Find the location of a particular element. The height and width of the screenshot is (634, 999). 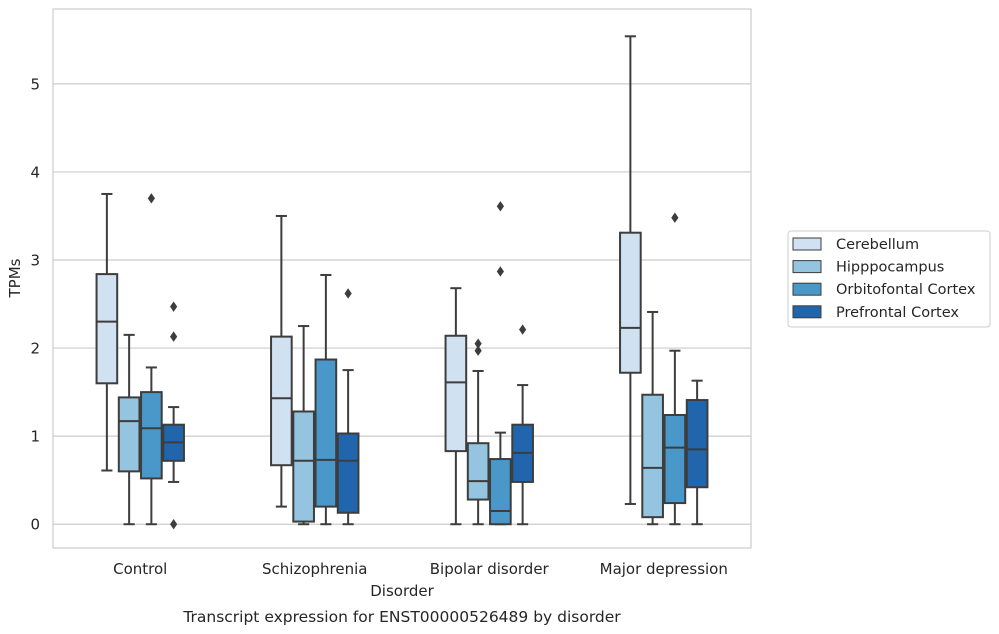

x-tick-label: Bipolar disorder is located at coordinates (490, 569).